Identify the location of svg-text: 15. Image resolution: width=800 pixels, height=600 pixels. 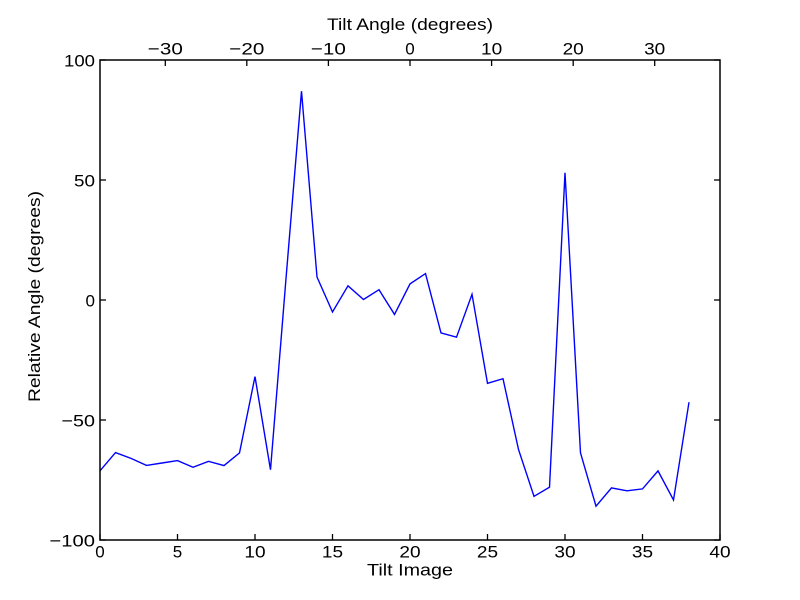
(332, 551).